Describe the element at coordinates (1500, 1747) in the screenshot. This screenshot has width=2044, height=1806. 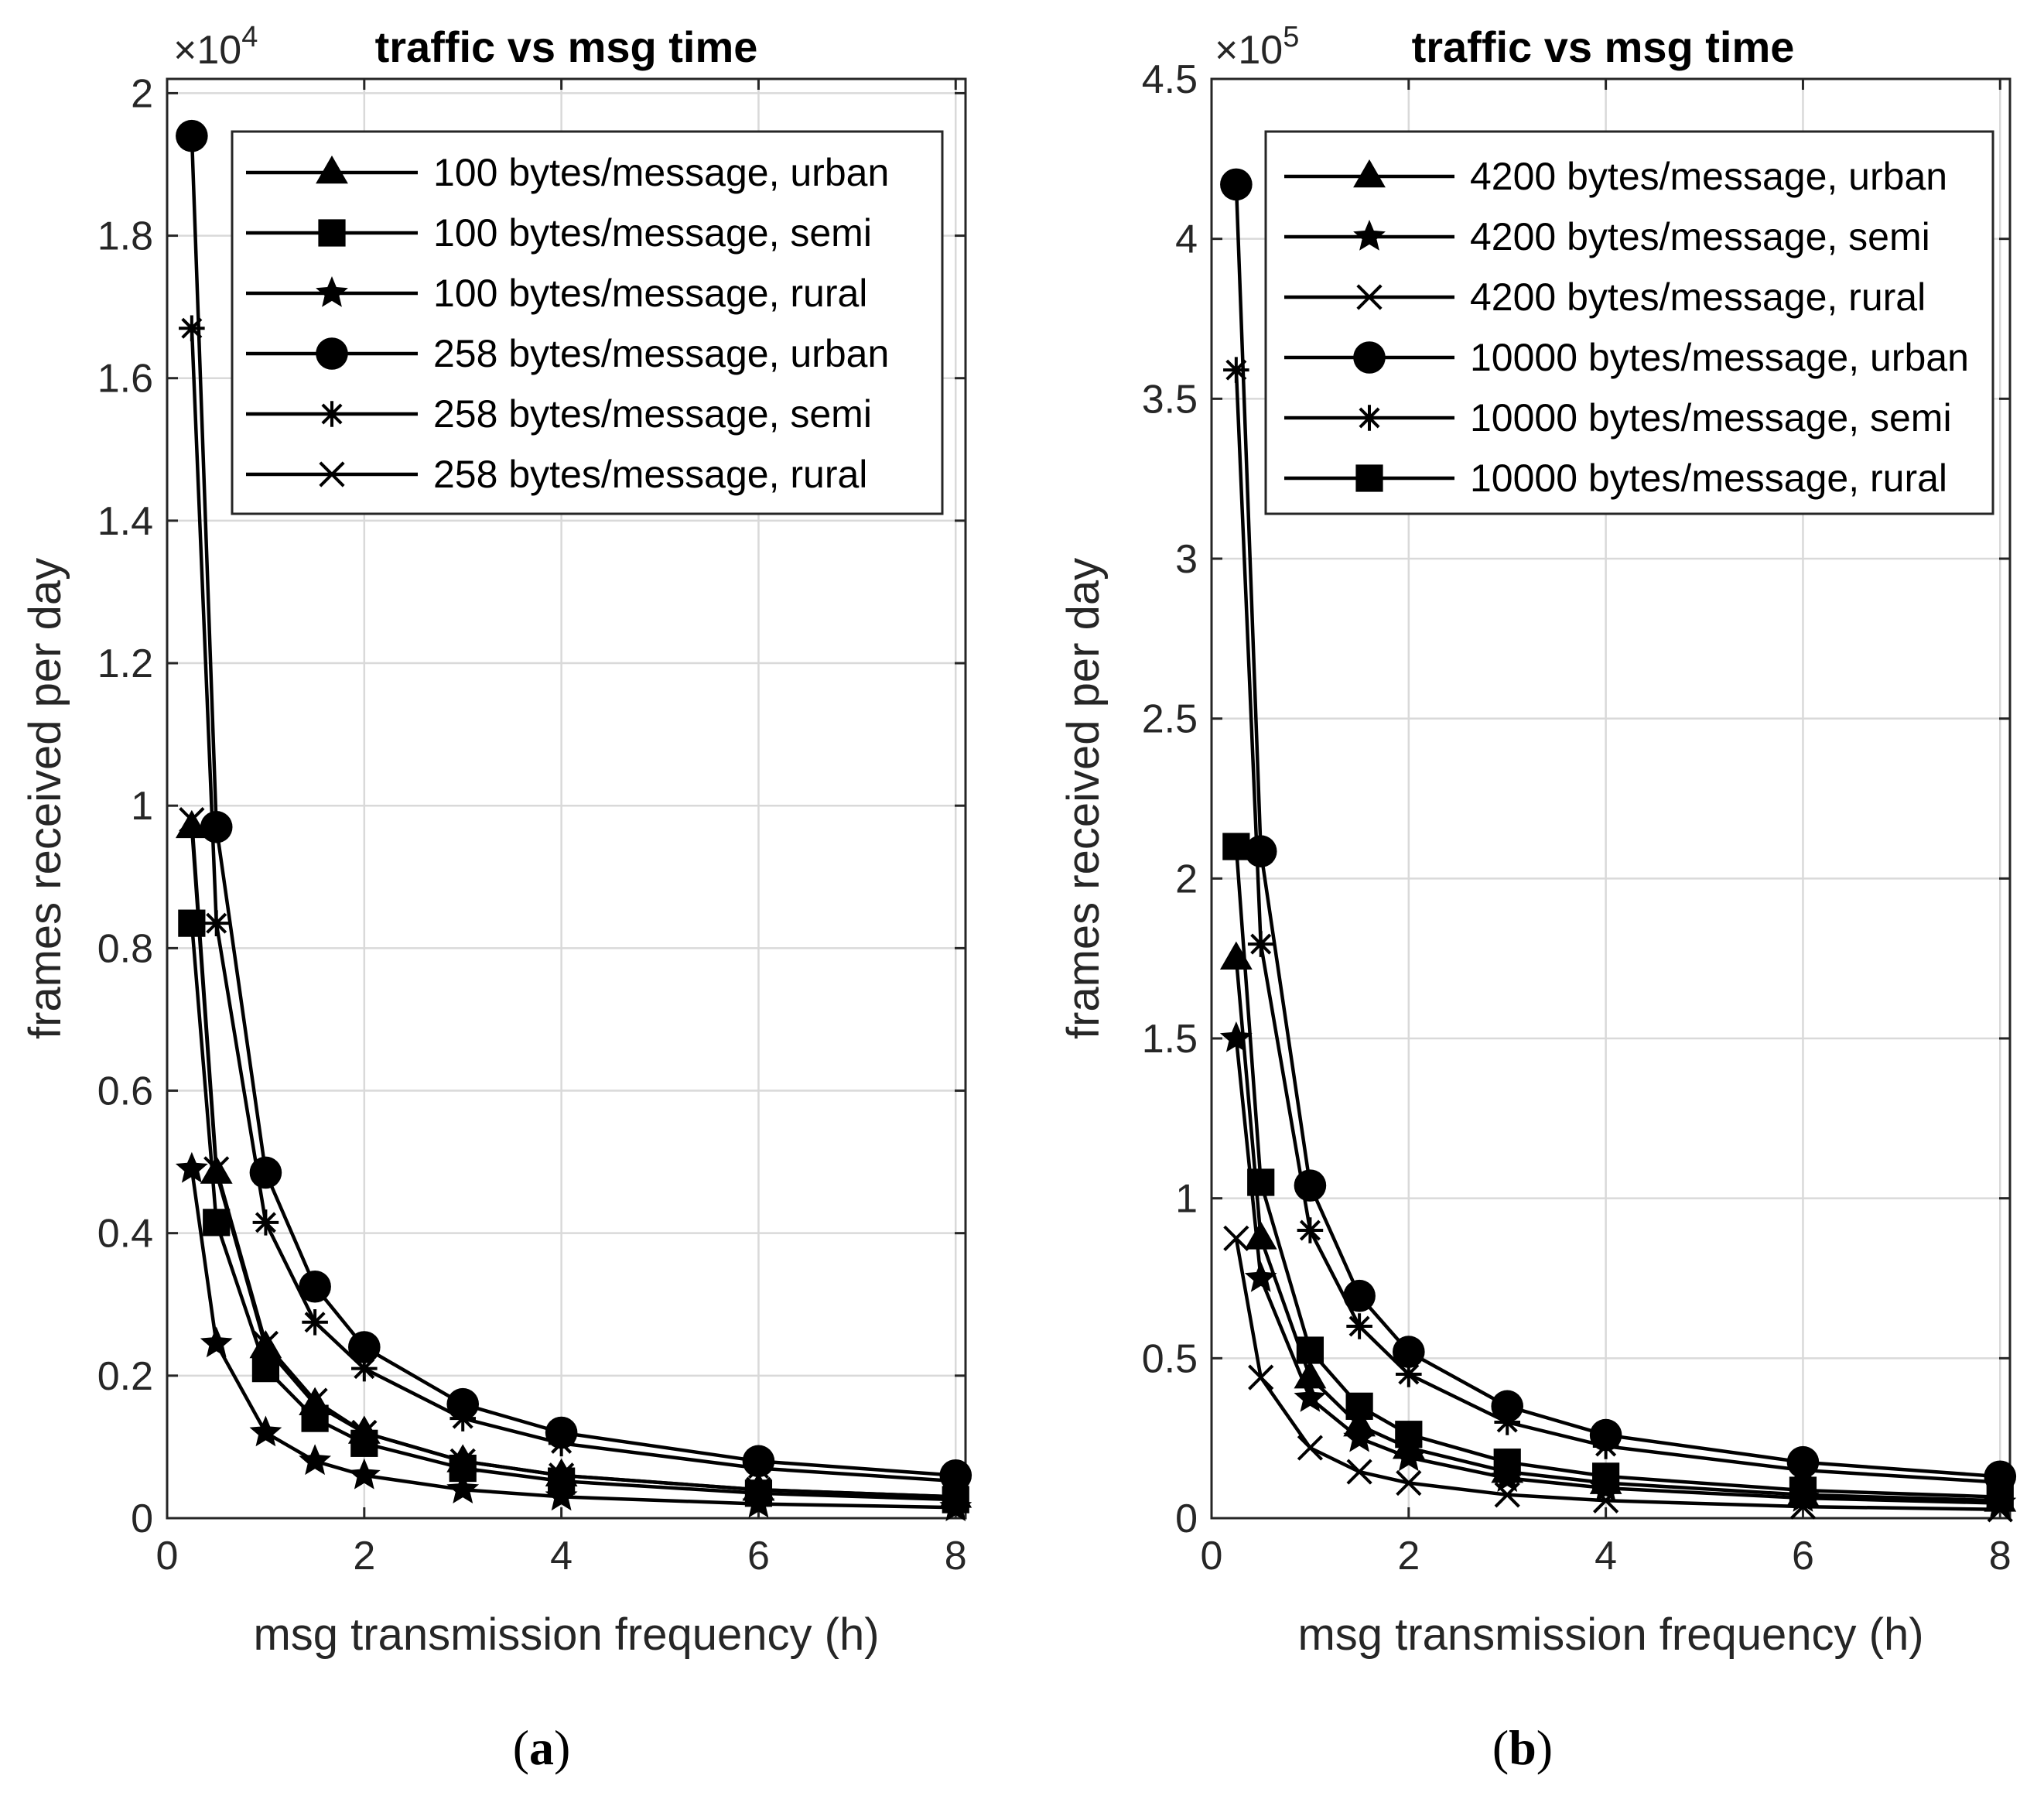
I see `caption-open: (` at that location.